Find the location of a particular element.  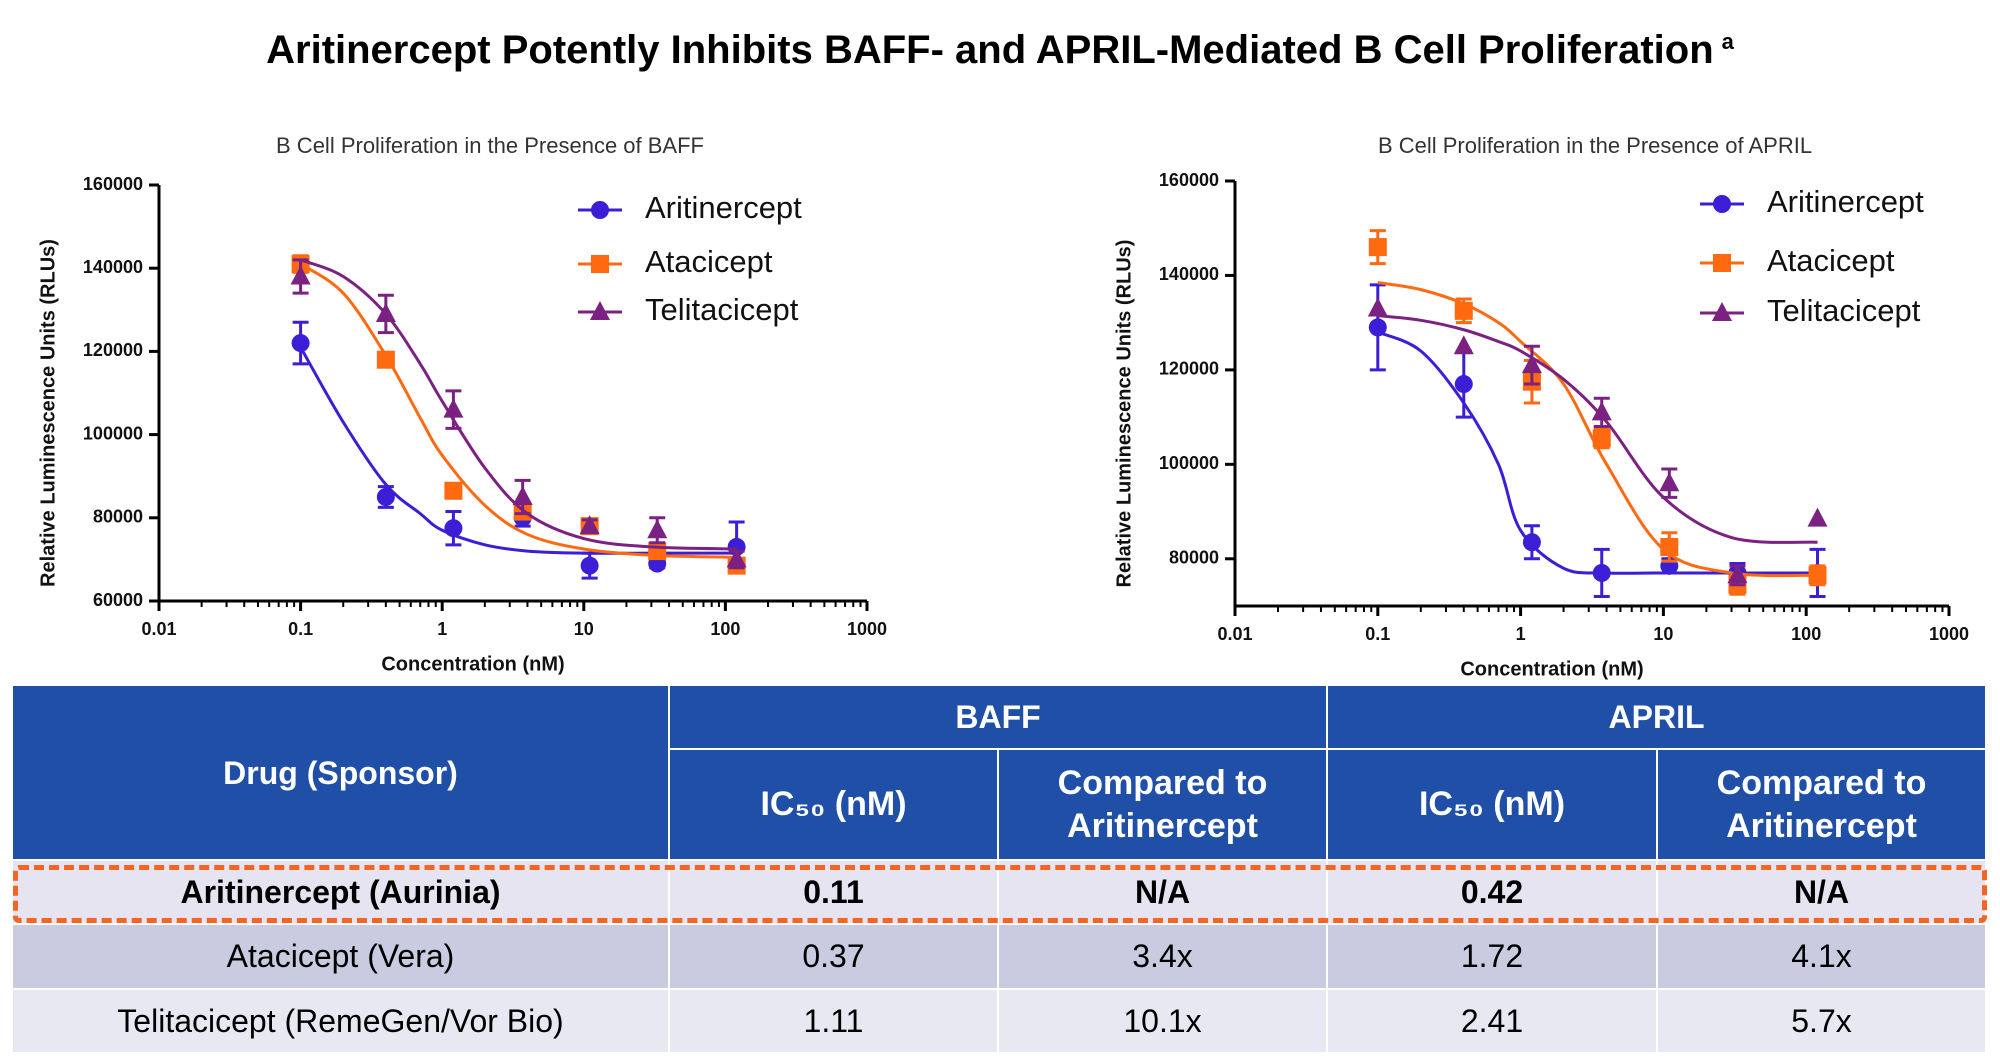

table-cell: 1.11 is located at coordinates (834, 1022).